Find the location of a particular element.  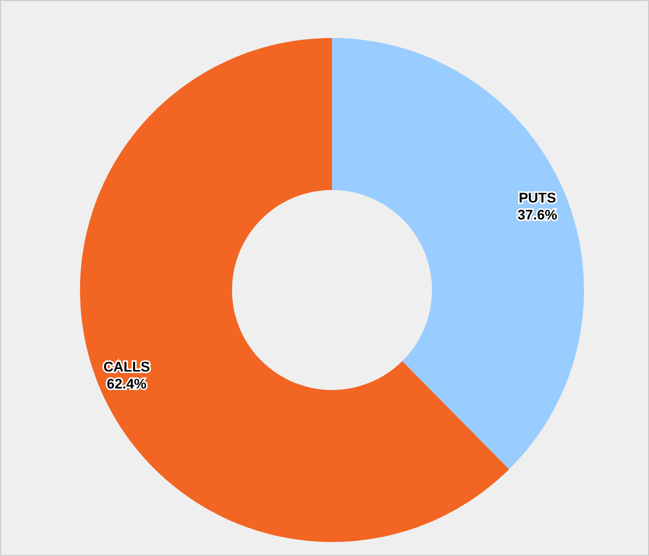

data-label: 62.4% is located at coordinates (127, 383).